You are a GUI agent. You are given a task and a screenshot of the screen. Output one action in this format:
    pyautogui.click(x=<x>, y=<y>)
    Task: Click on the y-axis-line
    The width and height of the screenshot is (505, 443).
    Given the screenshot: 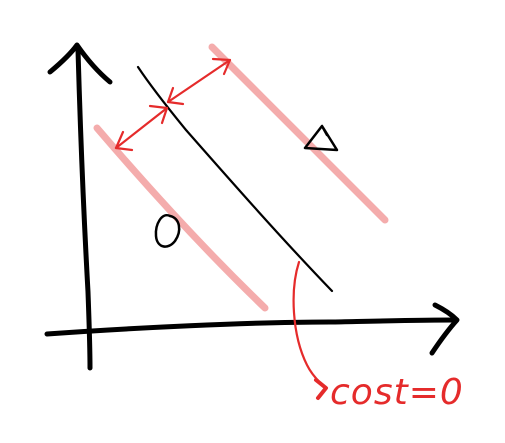 What is the action you would take?
    pyautogui.click(x=84, y=209)
    